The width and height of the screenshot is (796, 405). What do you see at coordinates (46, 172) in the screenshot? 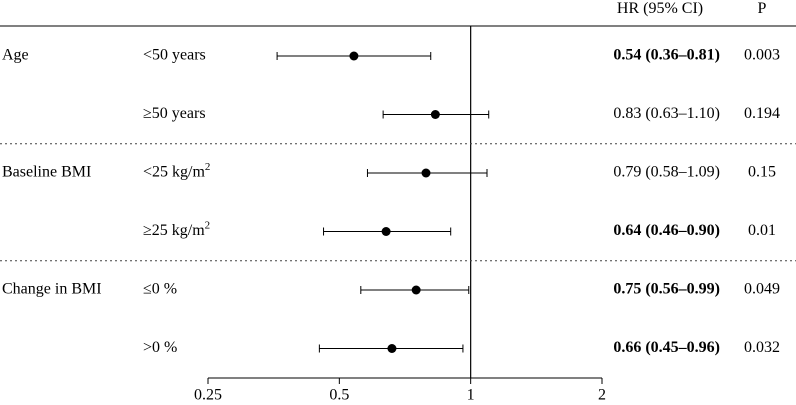
I see `group-label: Baseline BMI` at bounding box center [46, 172].